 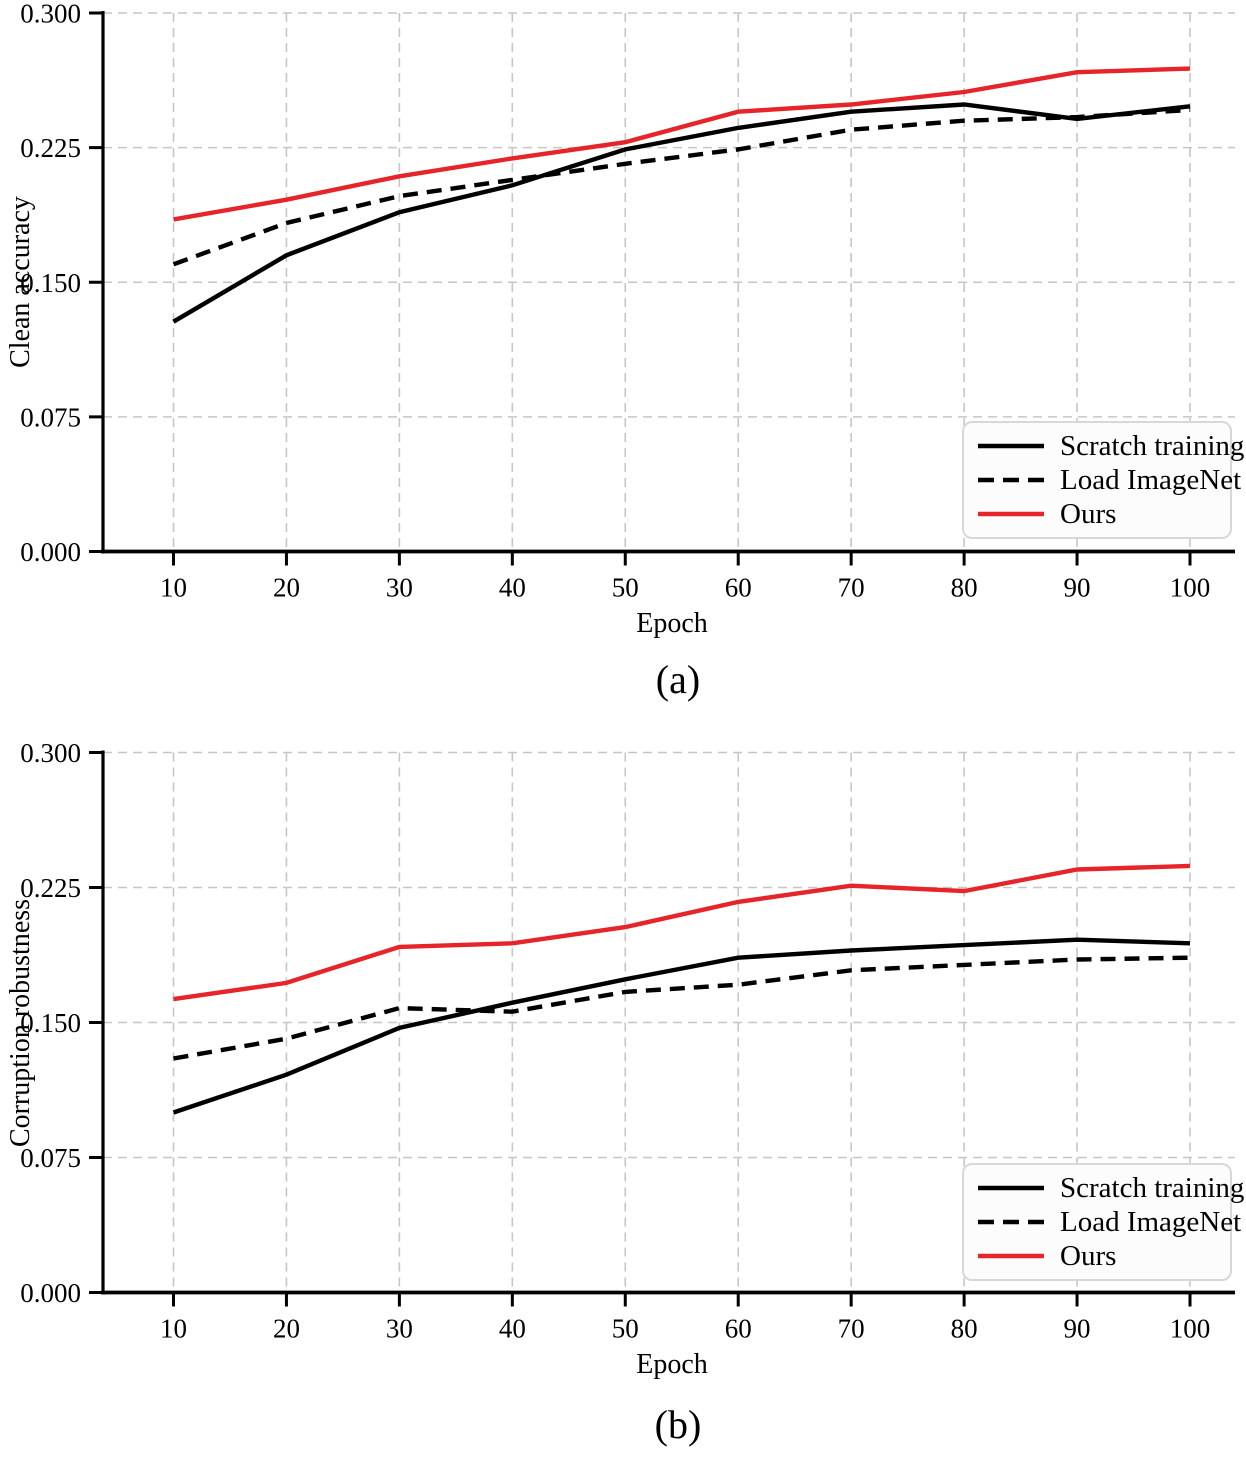 I want to click on chart-a-legend: Scratch training Load ImageNet Ours, so click(x=1103, y=480).